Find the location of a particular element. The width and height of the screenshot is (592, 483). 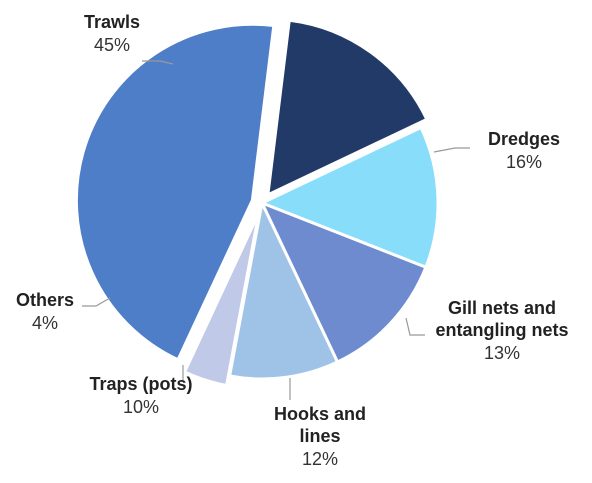

slice-hooks-and-lines is located at coordinates (344, 282).